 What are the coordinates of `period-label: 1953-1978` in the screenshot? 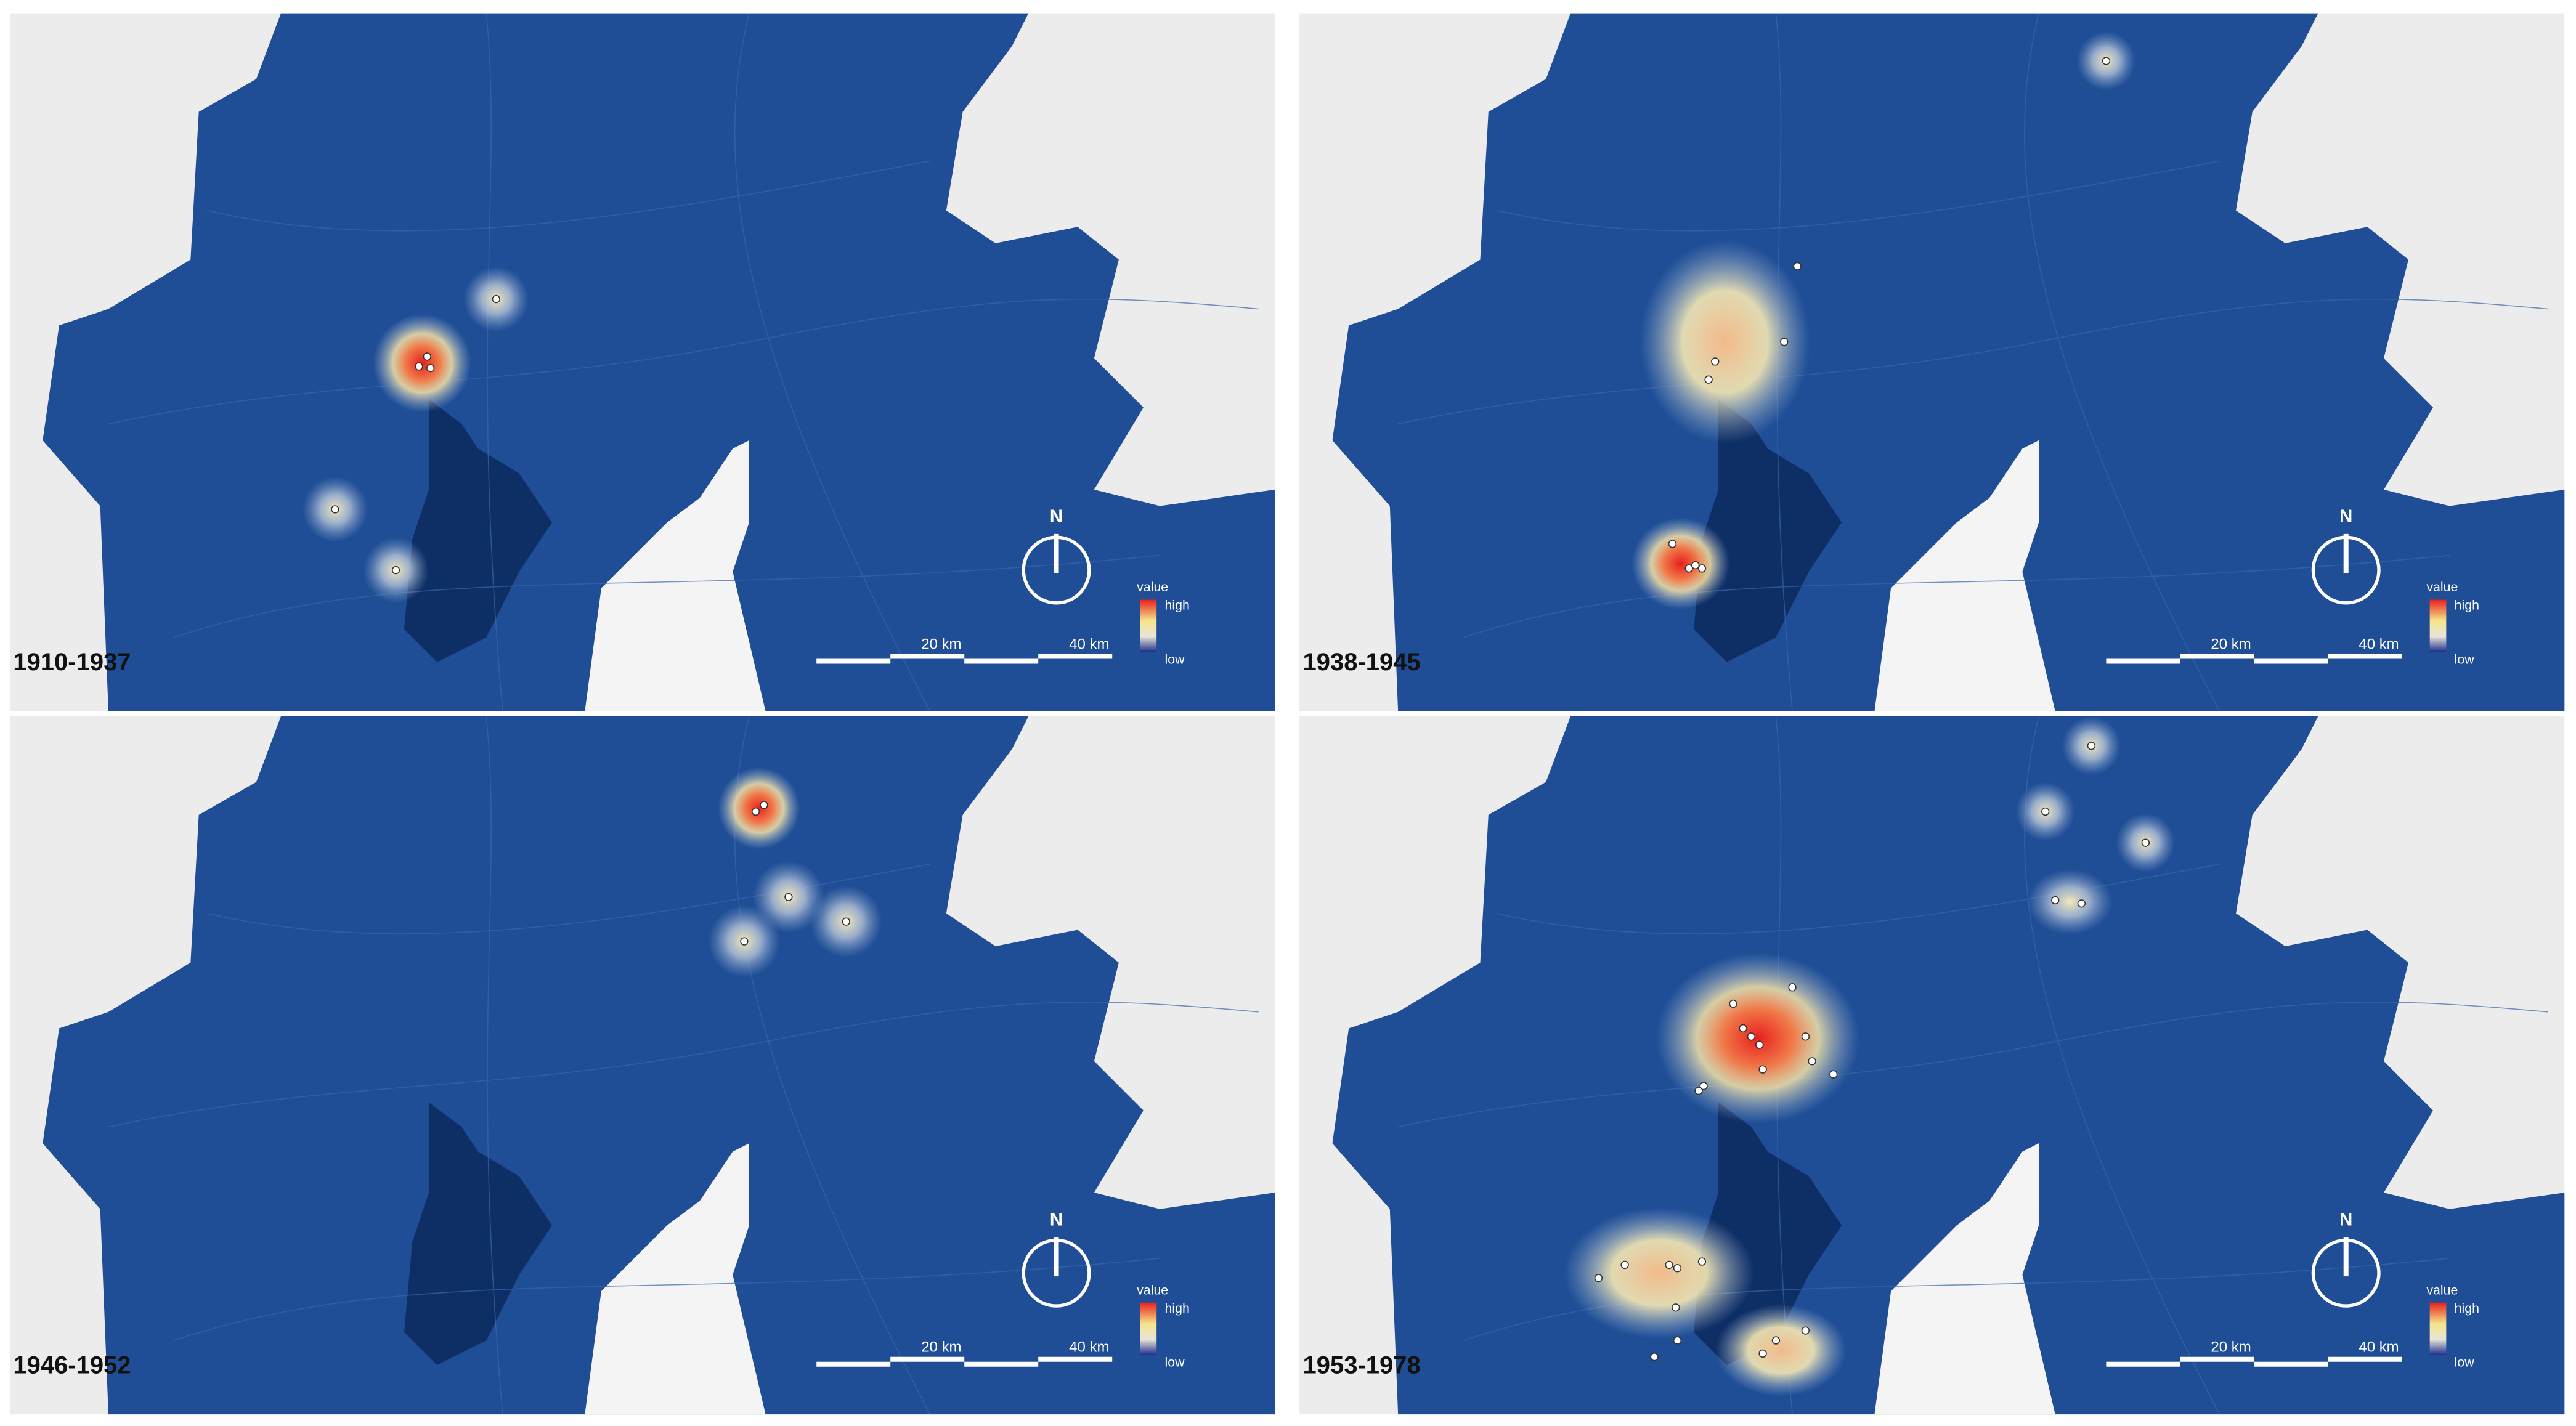 It's located at (1361, 1365).